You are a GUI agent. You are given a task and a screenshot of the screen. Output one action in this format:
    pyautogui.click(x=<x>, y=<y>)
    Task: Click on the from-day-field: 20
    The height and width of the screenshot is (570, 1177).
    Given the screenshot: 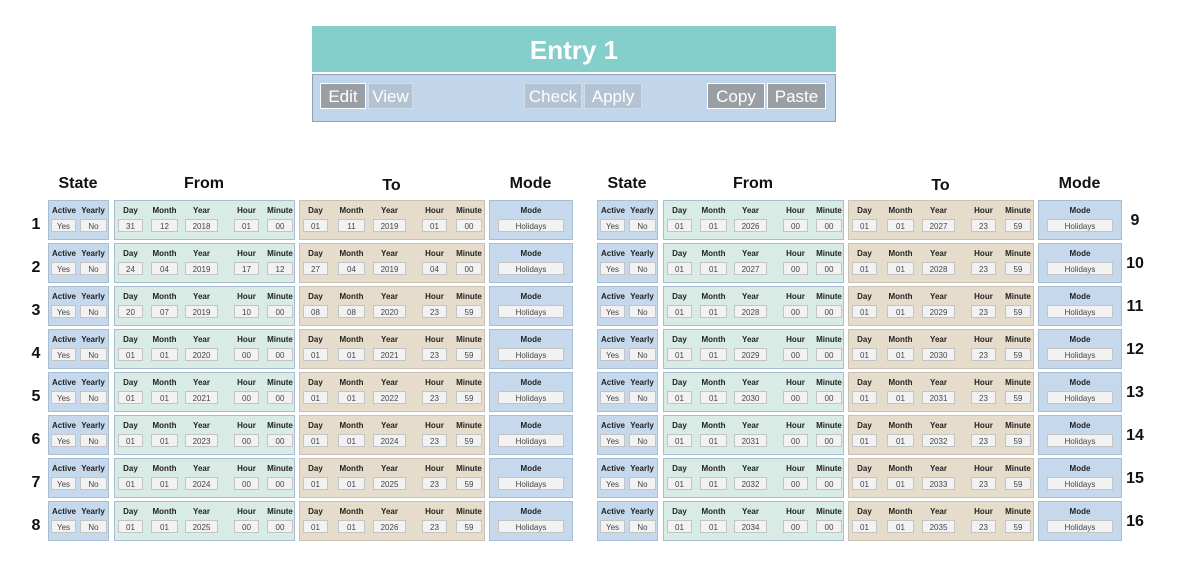 What is the action you would take?
    pyautogui.click(x=130, y=311)
    